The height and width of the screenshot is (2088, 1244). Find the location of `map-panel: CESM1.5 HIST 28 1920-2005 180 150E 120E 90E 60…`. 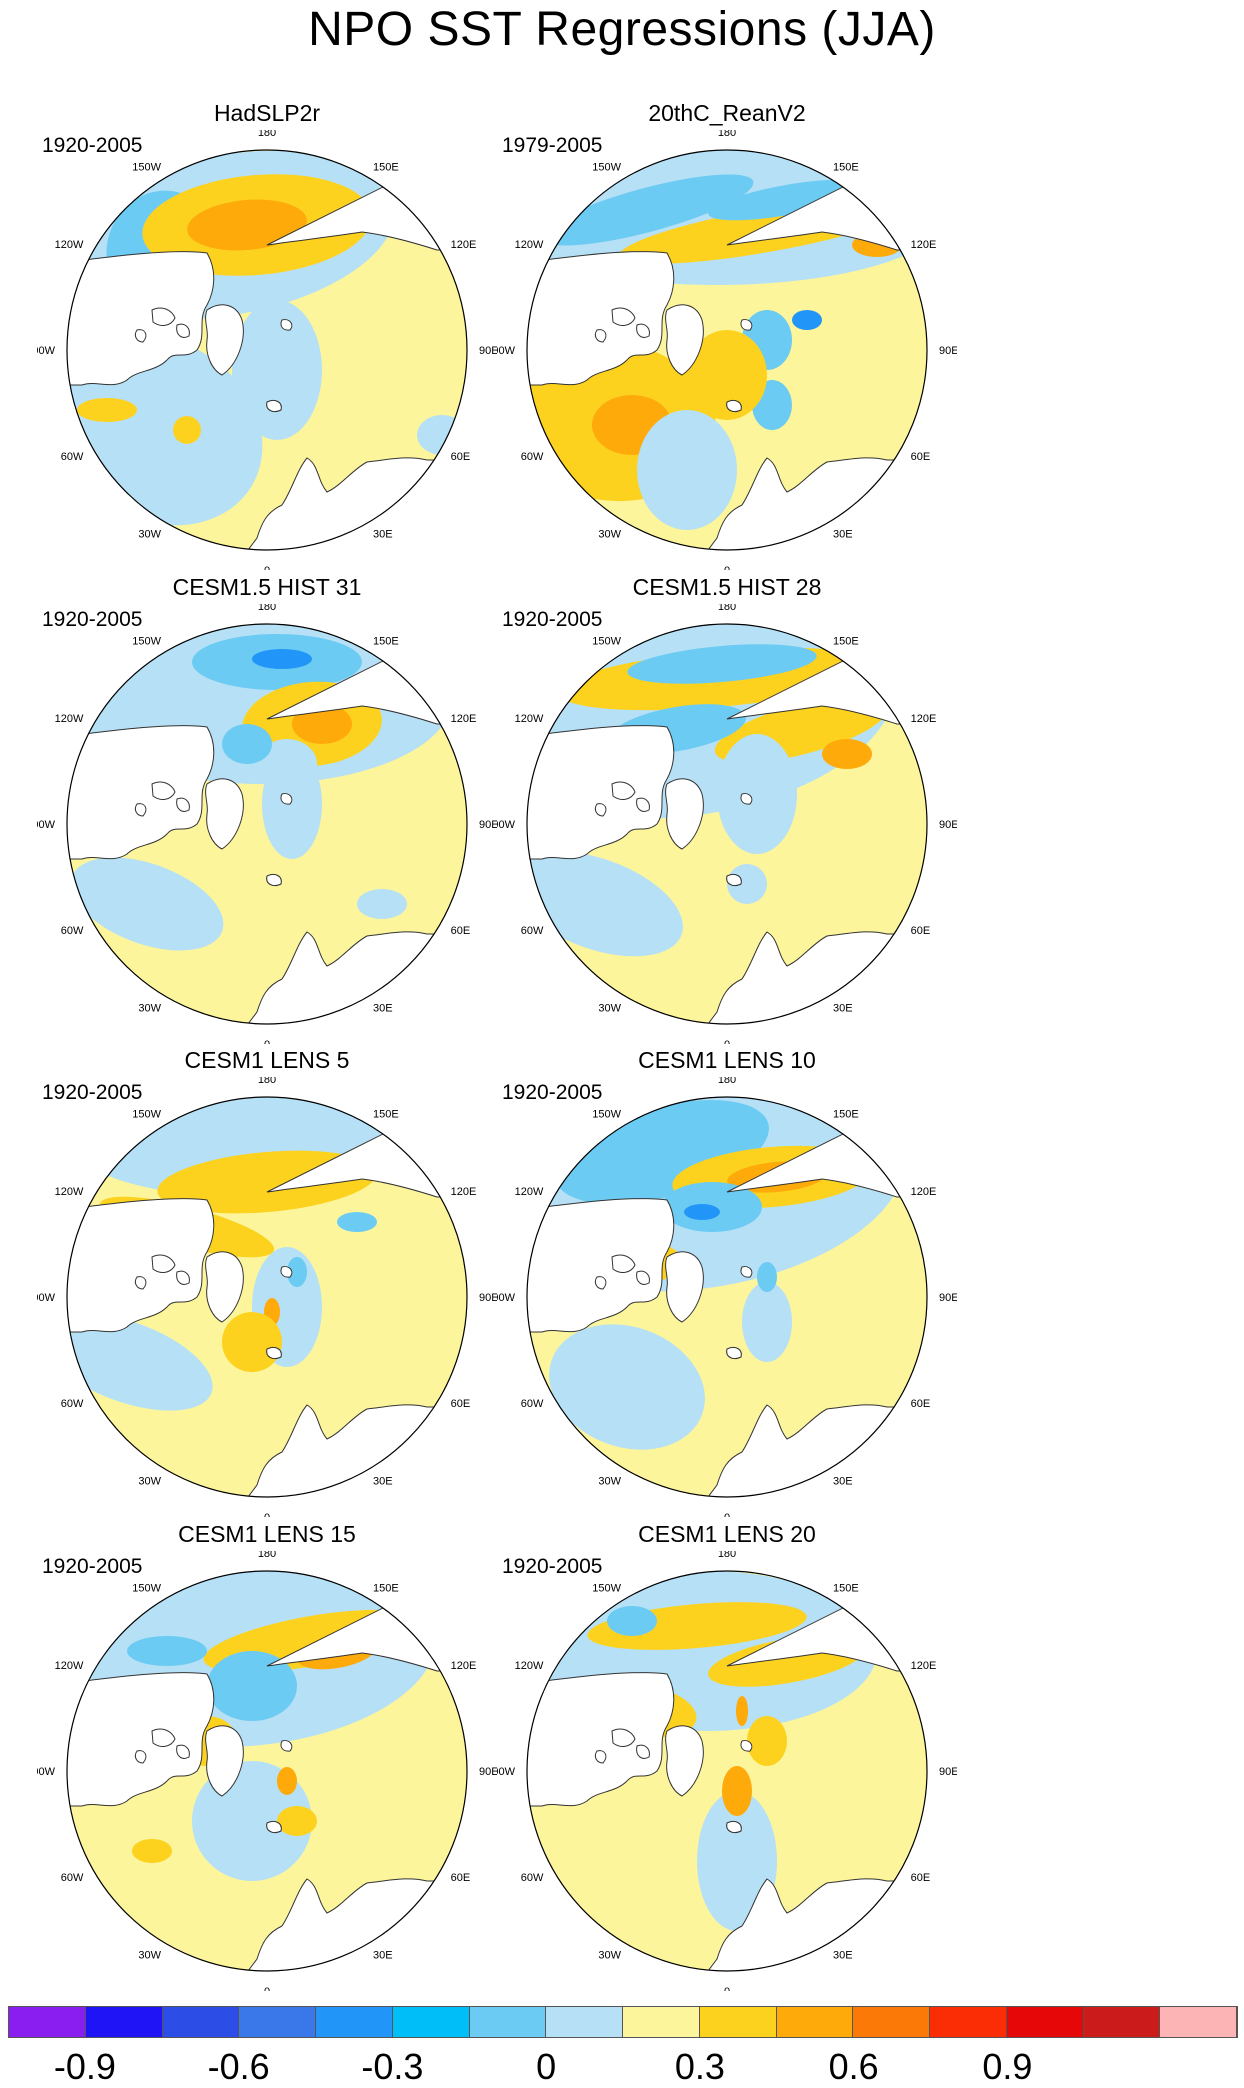

map-panel: CESM1.5 HIST 28 1920-2005 180 150E 120E 90E 60… is located at coordinates (727, 809).